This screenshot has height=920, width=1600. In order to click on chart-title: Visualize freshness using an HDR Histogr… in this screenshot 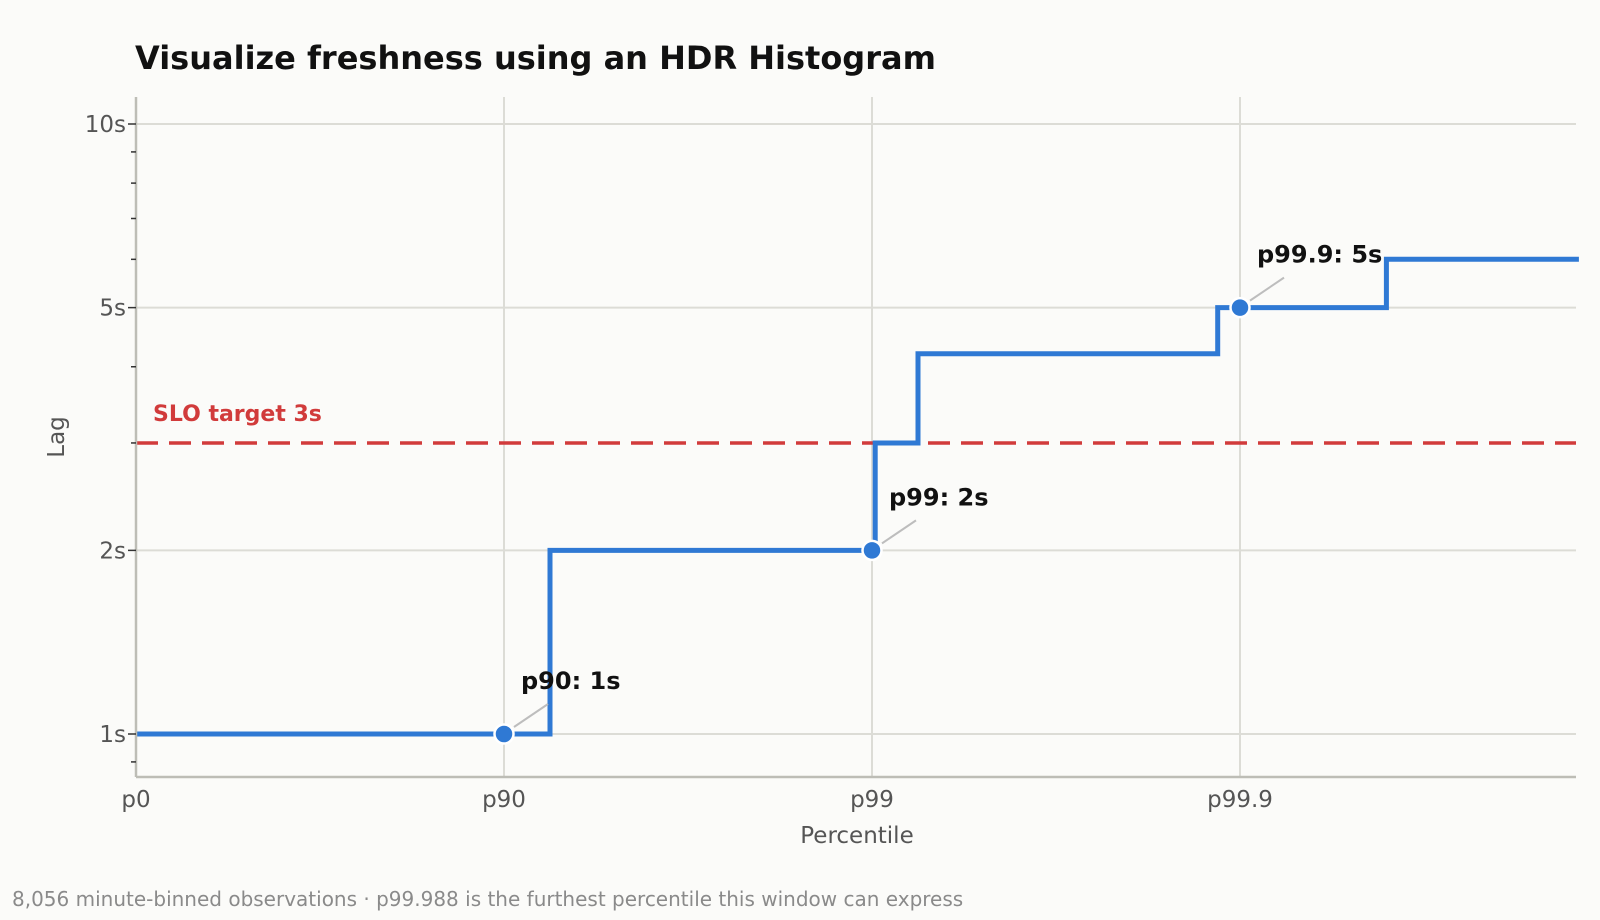, I will do `click(535, 58)`.